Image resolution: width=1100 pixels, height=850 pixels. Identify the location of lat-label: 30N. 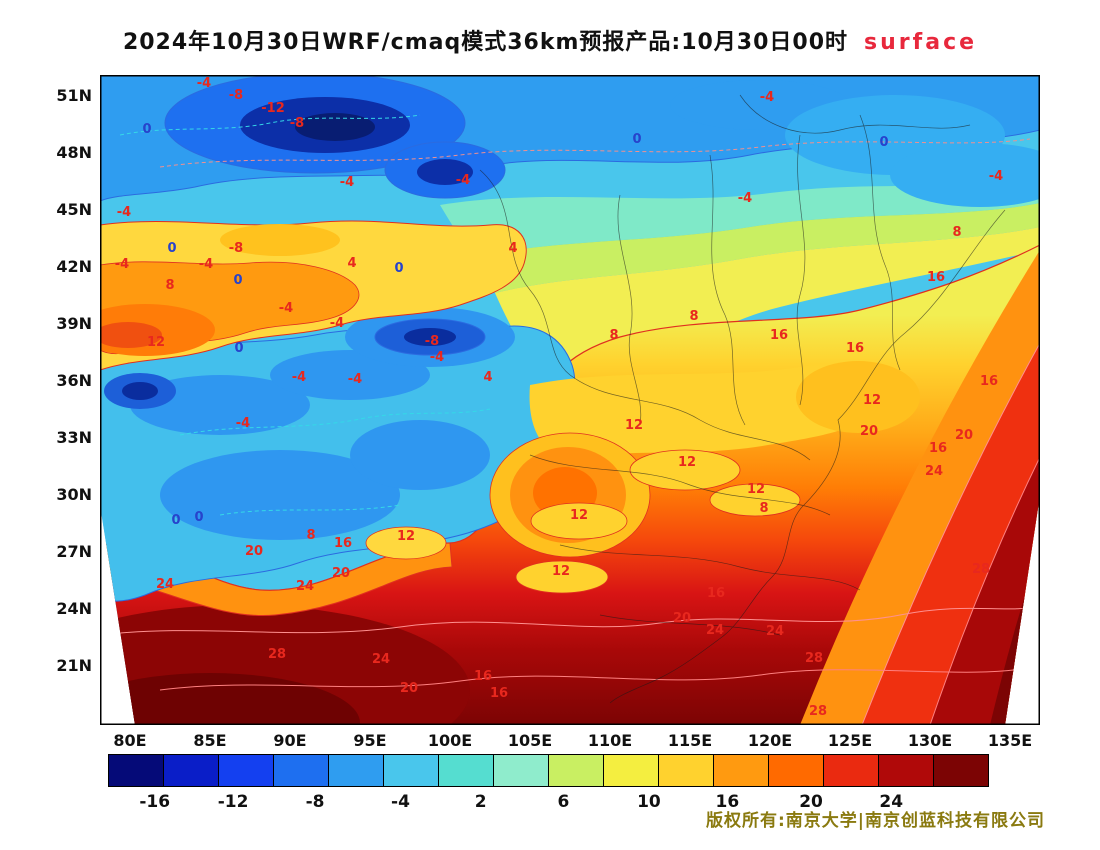
(74, 494).